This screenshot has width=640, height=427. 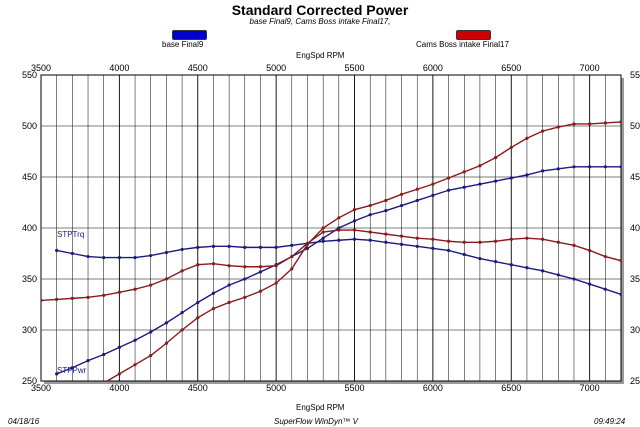 What do you see at coordinates (635, 75) in the screenshot?
I see `y-tick-label-right: 550` at bounding box center [635, 75].